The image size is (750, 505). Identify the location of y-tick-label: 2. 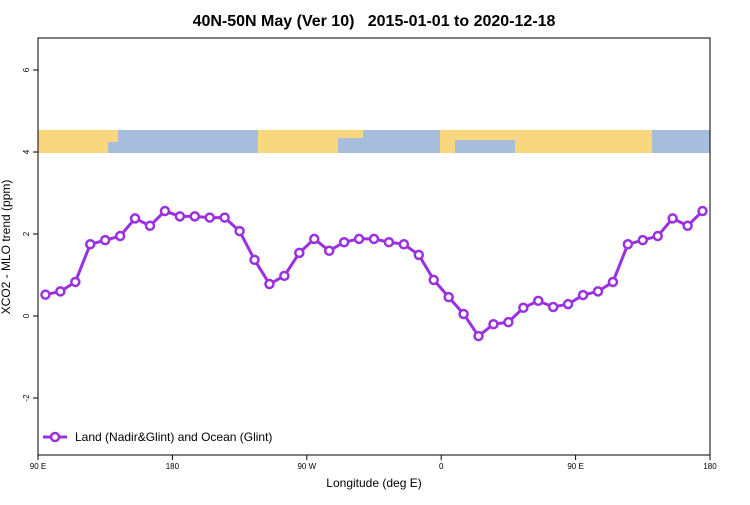
(26, 233).